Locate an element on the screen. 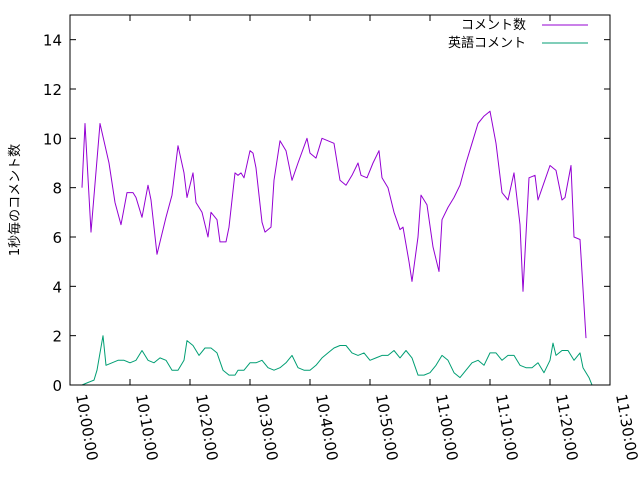 This screenshot has width=640, height=480. y-tick-label: 12 is located at coordinates (52, 90).